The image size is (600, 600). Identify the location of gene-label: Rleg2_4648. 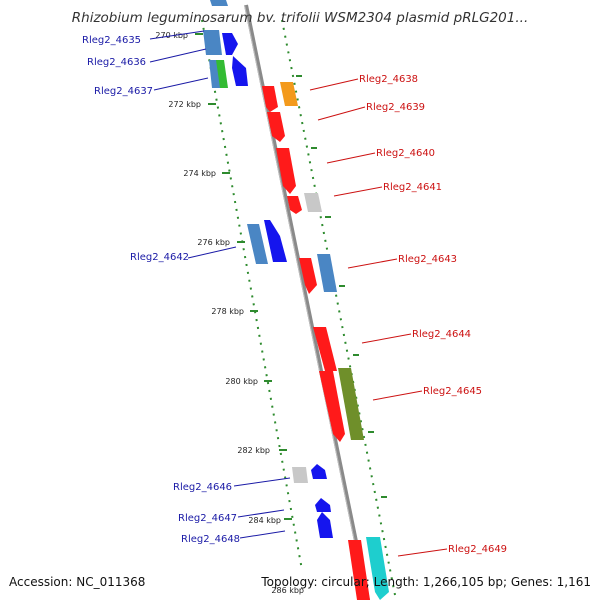
(210, 539).